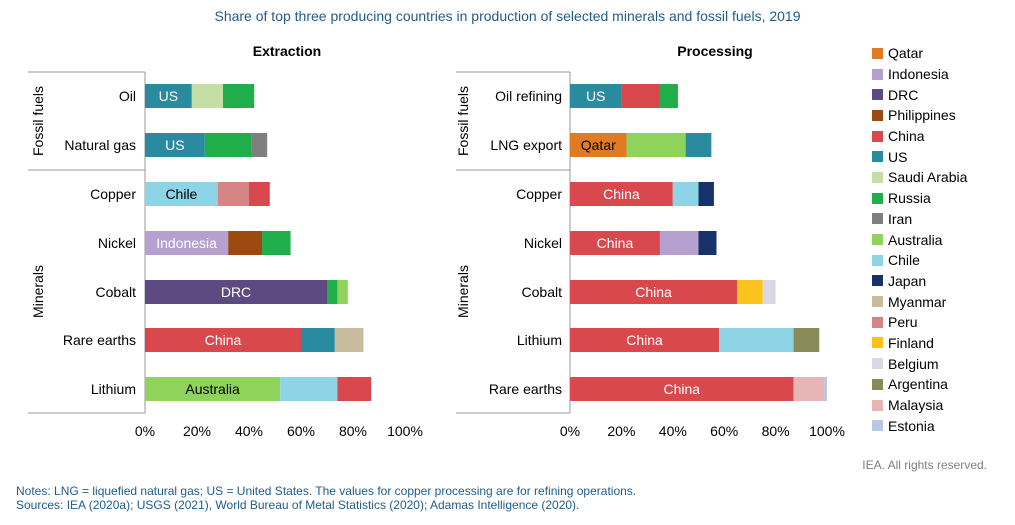  I want to click on legend-item: Russia, so click(919, 198).